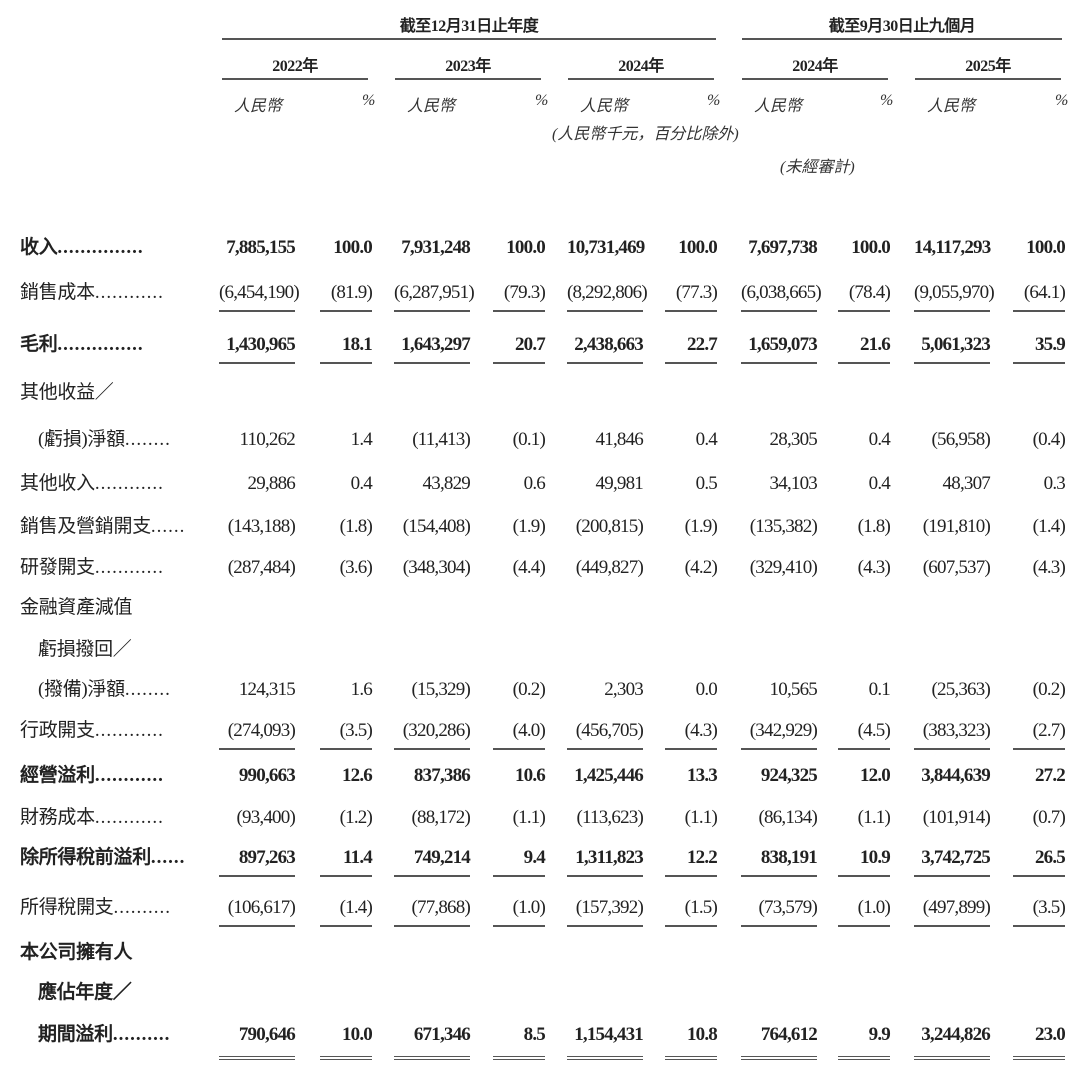  What do you see at coordinates (468, 66) in the screenshot?
I see `year-header: 2023年` at bounding box center [468, 66].